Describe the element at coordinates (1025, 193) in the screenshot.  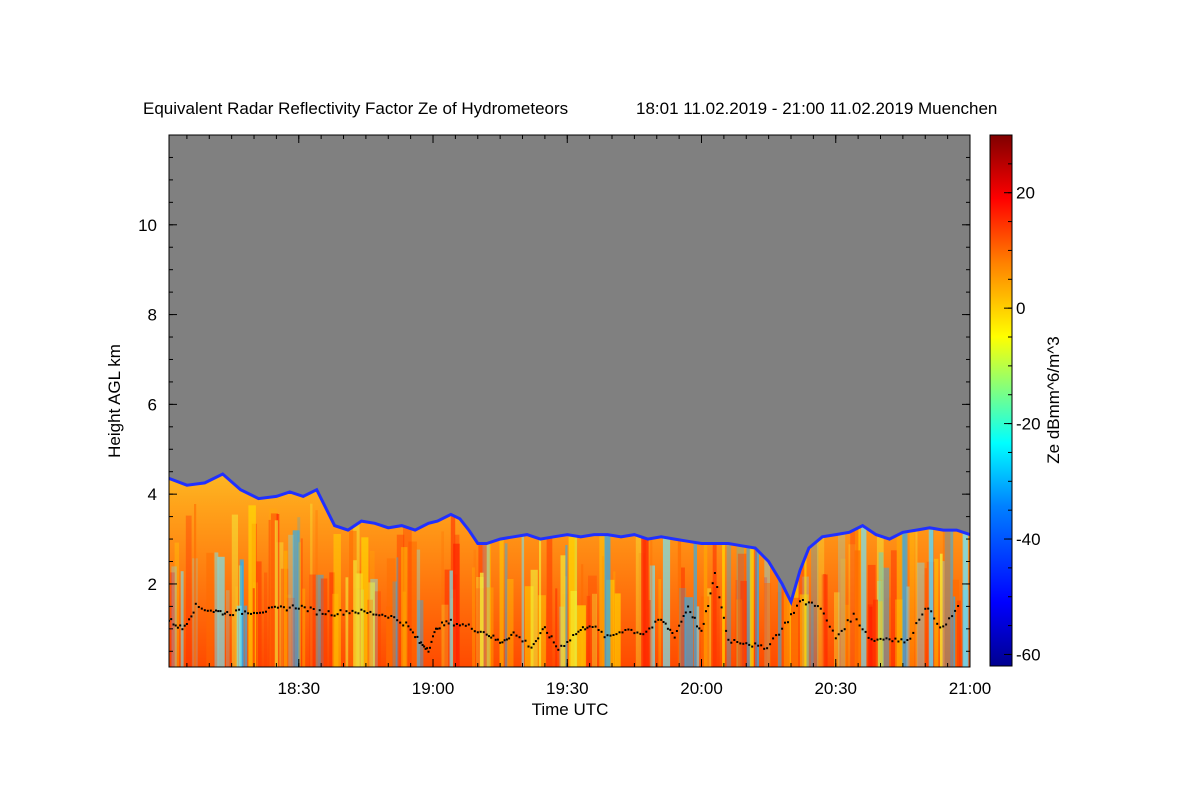
I see `colorbar-tick-label: 20` at that location.